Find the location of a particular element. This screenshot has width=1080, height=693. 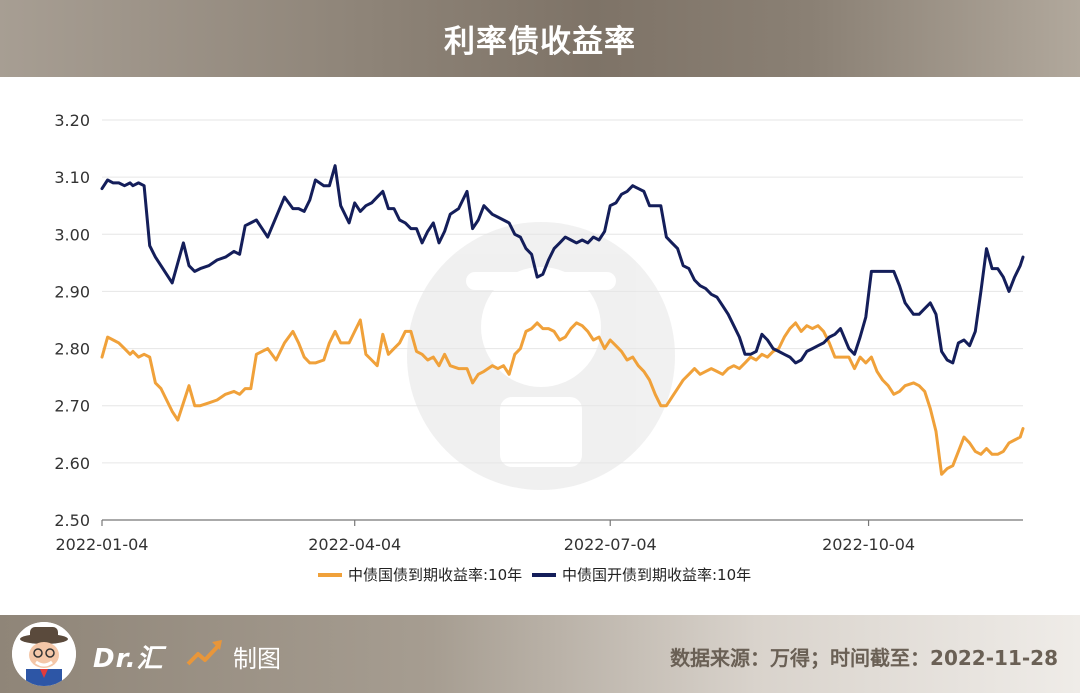

watermark-avatar-icon is located at coordinates (541, 356).